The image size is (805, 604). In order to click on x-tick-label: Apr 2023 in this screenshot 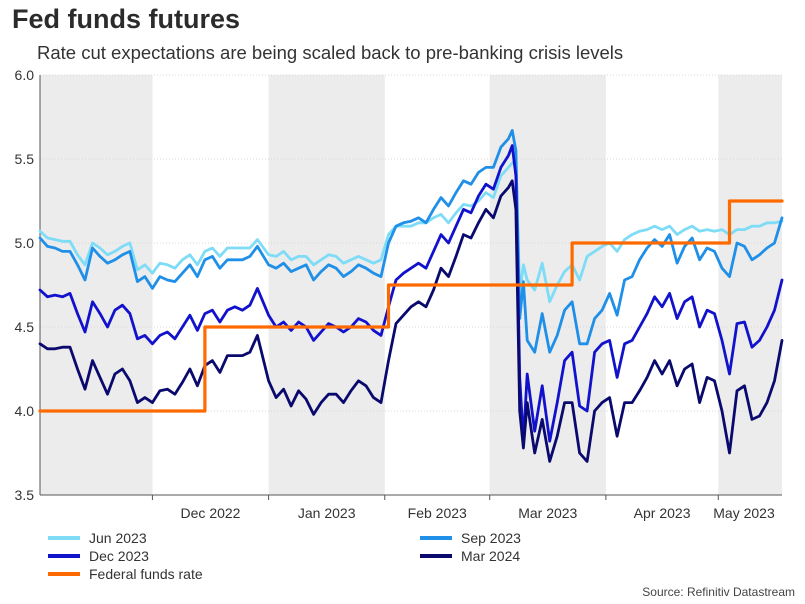, I will do `click(662, 513)`.